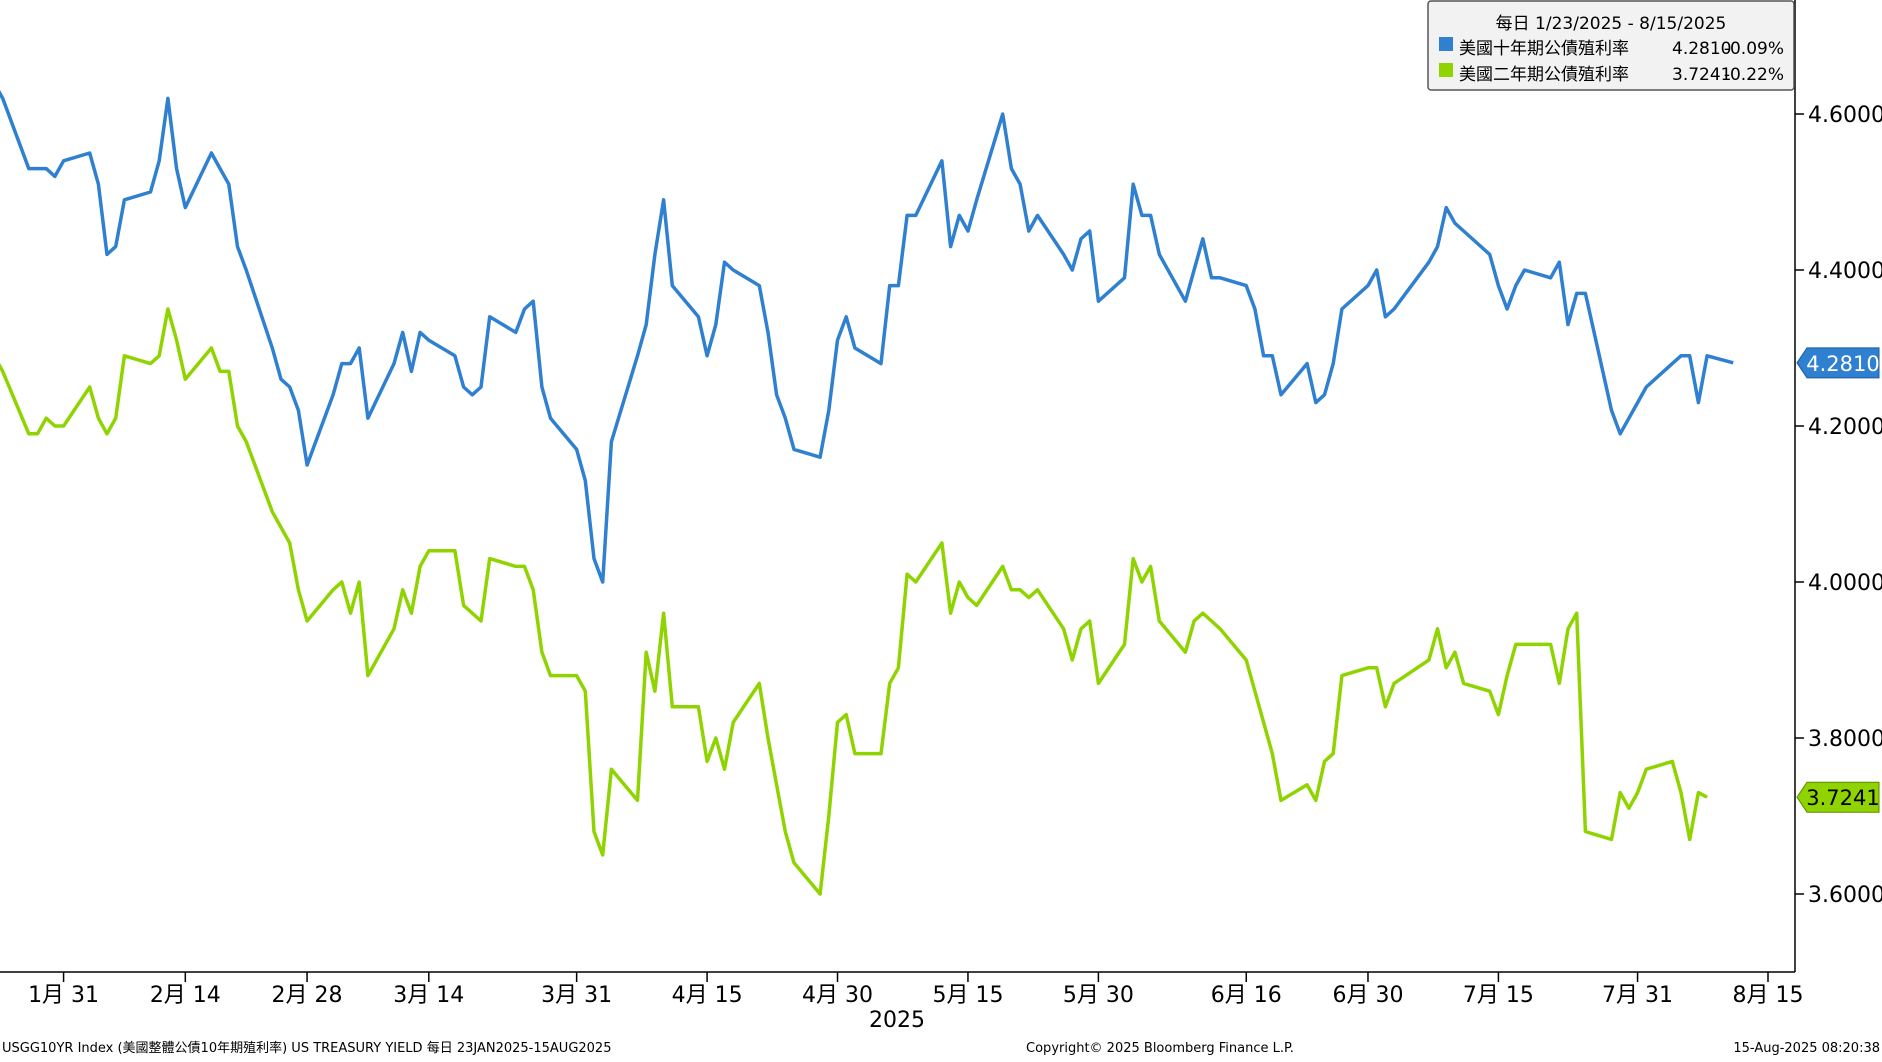 The height and width of the screenshot is (1062, 1882). I want to click on x-tick-label: 5月 30, so click(1098, 995).